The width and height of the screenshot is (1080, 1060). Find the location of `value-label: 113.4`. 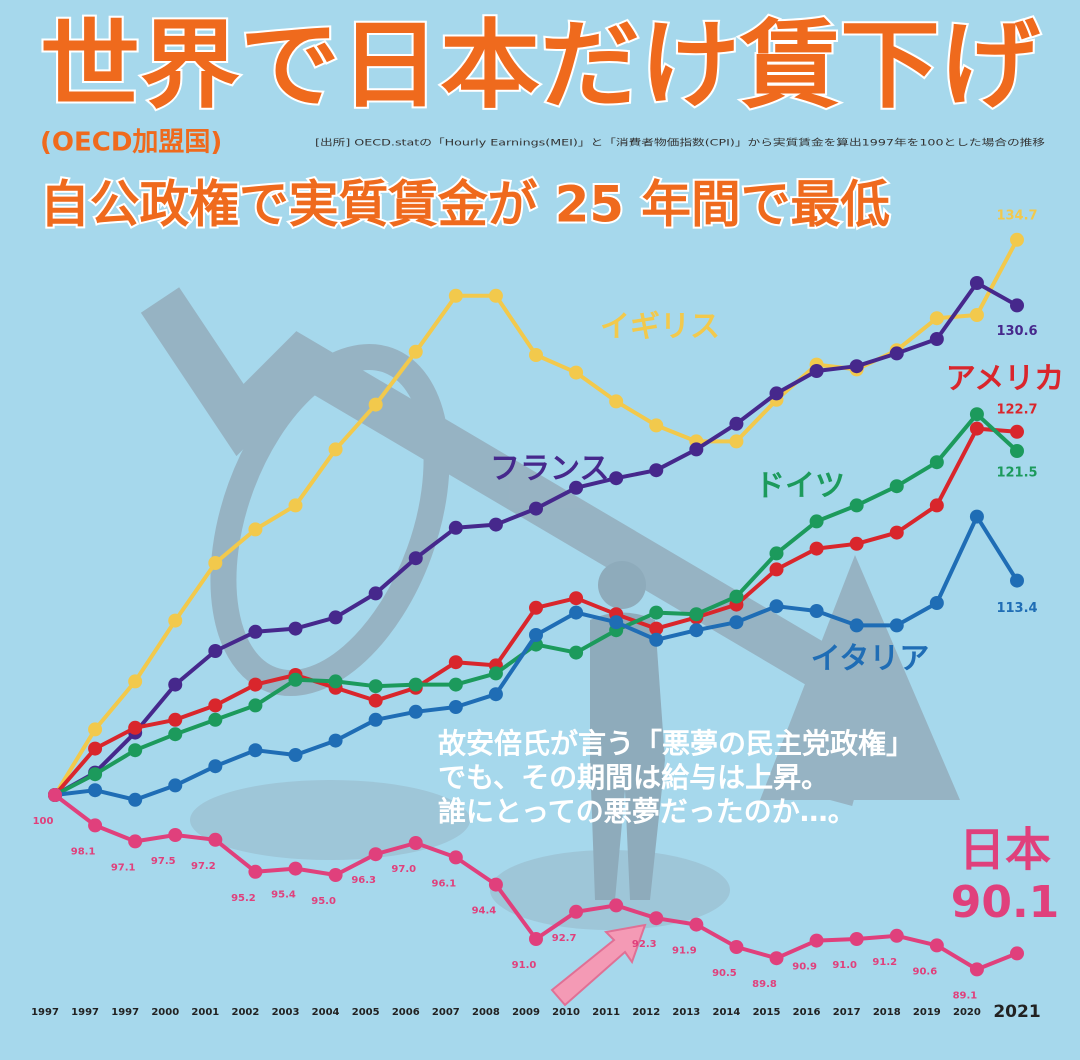

value-label: 113.4 is located at coordinates (1016, 608).